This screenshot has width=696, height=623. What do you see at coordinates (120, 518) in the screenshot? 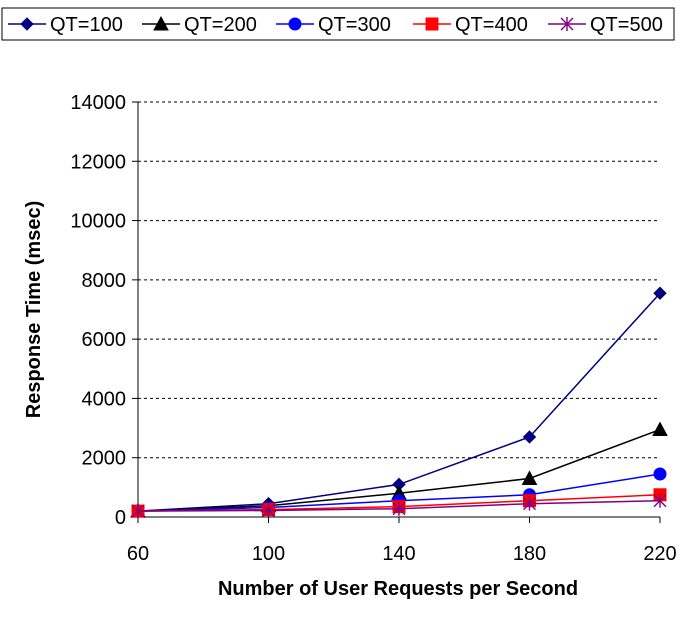
I see `y-tick-label: 0` at bounding box center [120, 518].